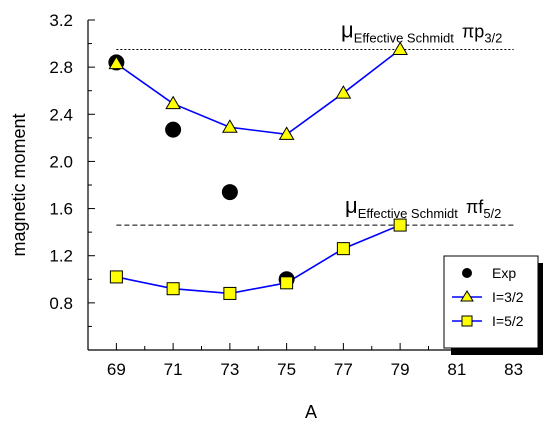 The image size is (543, 422). What do you see at coordinates (491, 302) in the screenshot?
I see `legend-box` at bounding box center [491, 302].